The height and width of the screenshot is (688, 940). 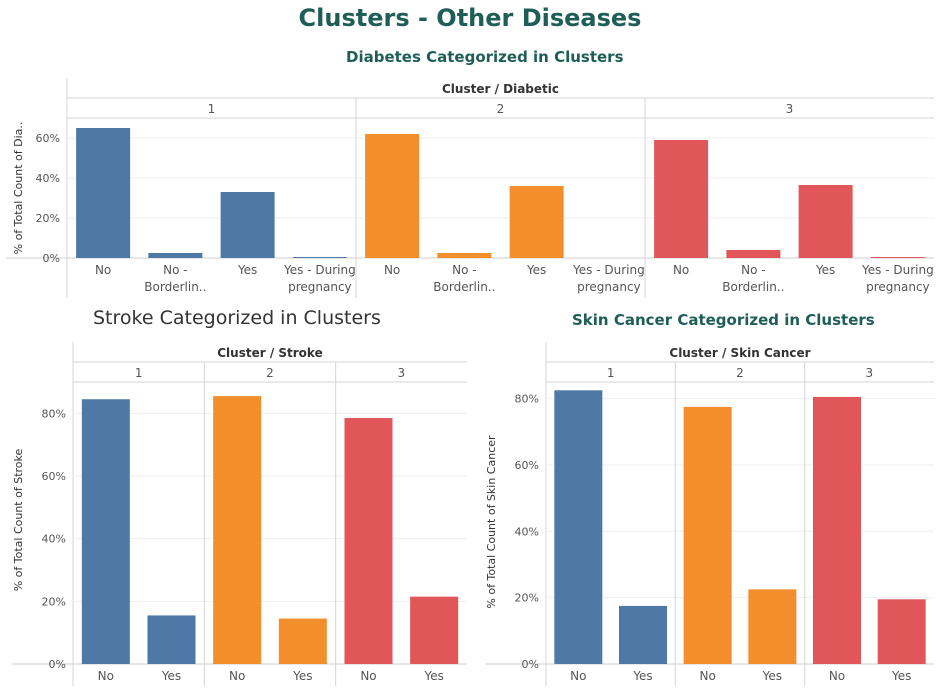 What do you see at coordinates (105, 531) in the screenshot?
I see `bar-stroke-cluster-1-no` at bounding box center [105, 531].